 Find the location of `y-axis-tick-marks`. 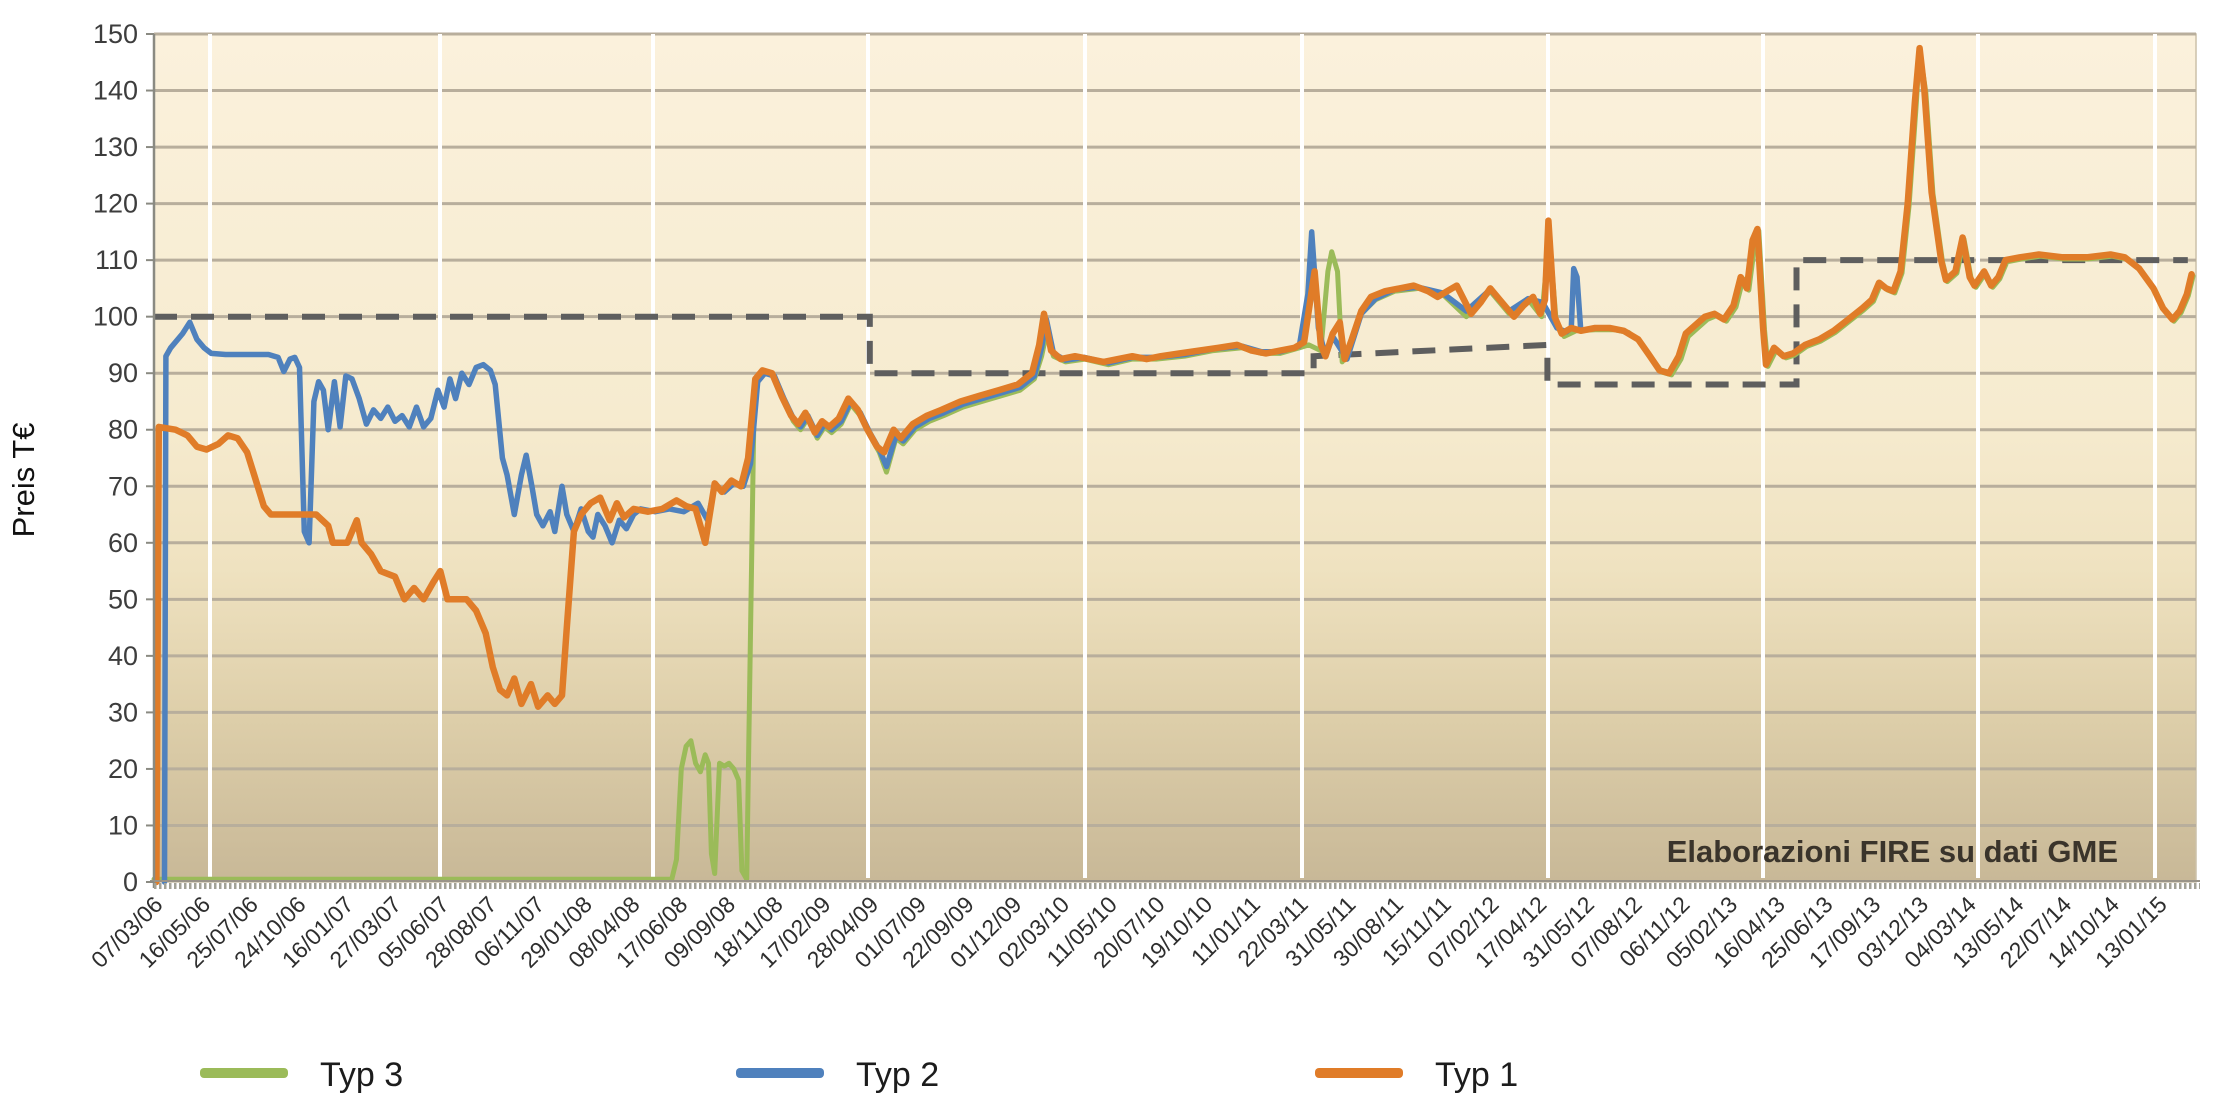

y-axis-tick-marks is located at coordinates (150, 458).